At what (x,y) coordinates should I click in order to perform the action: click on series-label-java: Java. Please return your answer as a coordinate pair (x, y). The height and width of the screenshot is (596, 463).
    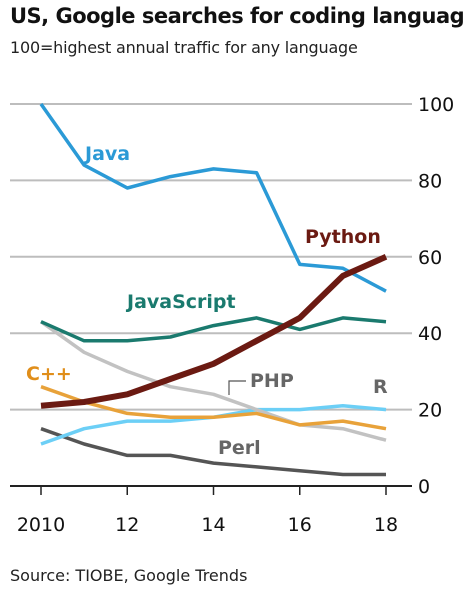
    Looking at the image, I should click on (106, 154).